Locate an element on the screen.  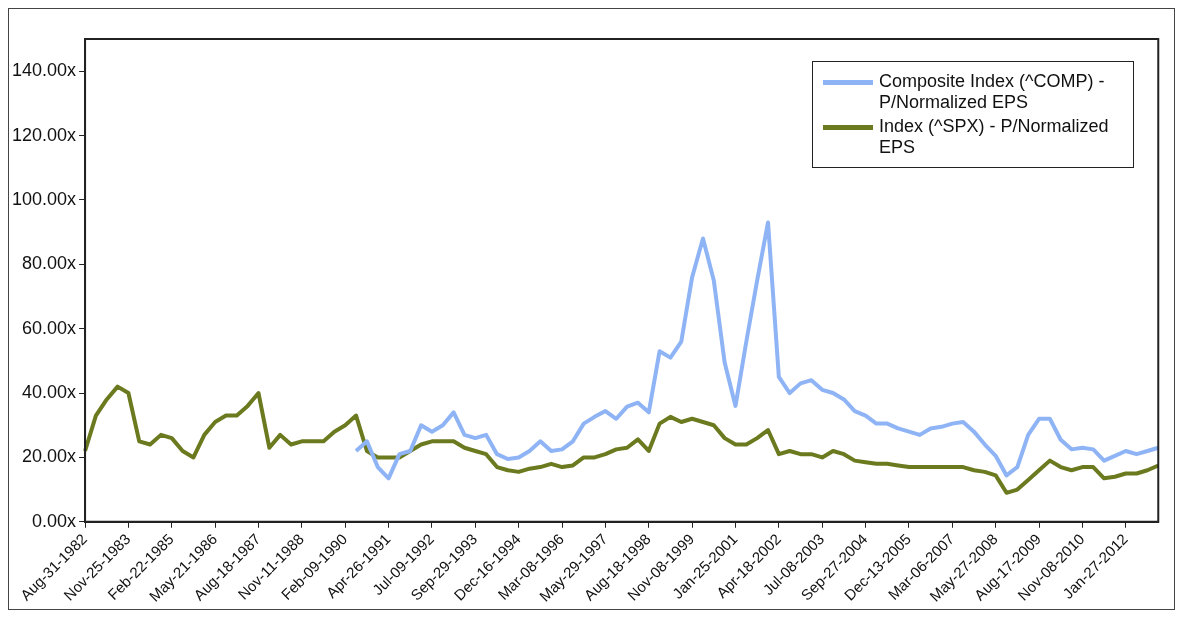
y-tick-label: 60.00x is located at coordinates (49, 327).